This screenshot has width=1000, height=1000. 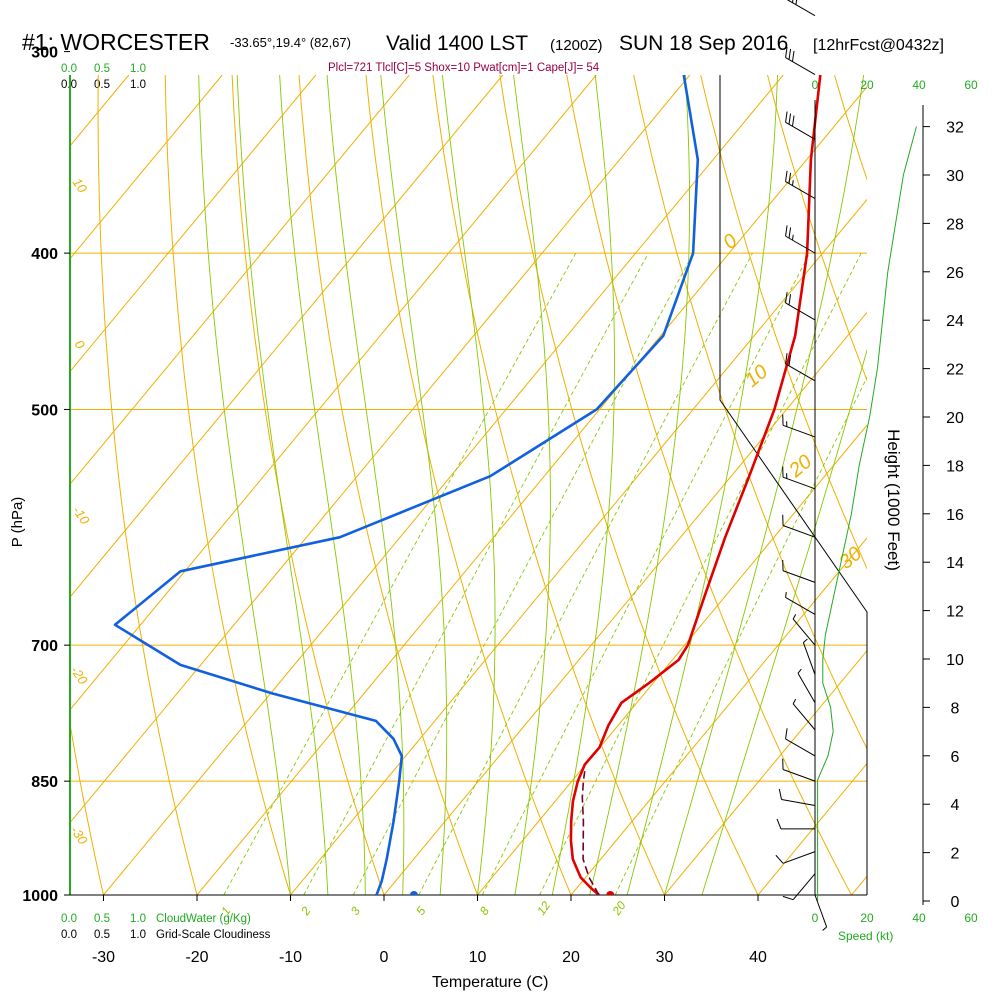 What do you see at coordinates (103, 77) in the screenshot?
I see `cloud-scale-top: 0.0 0.5 1.0 0.0 0.5 1.0` at bounding box center [103, 77].